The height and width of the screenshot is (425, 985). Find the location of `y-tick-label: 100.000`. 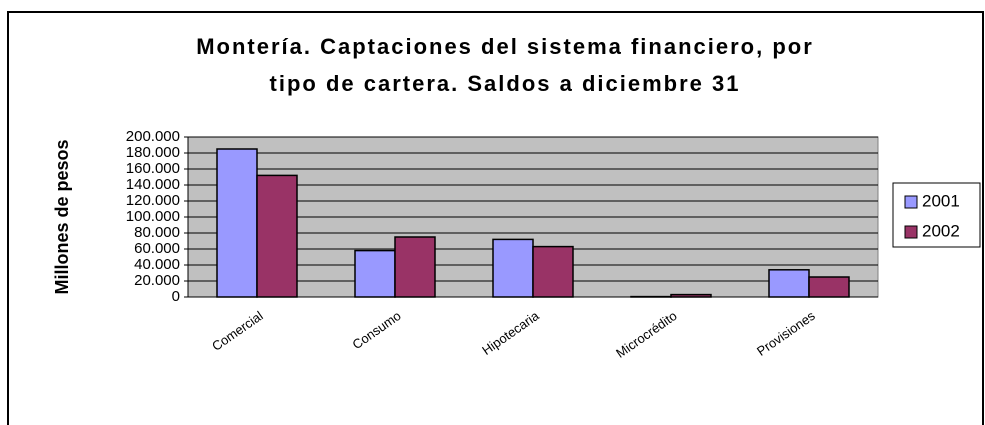

y-tick-label: 100.000 is located at coordinates (153, 216).